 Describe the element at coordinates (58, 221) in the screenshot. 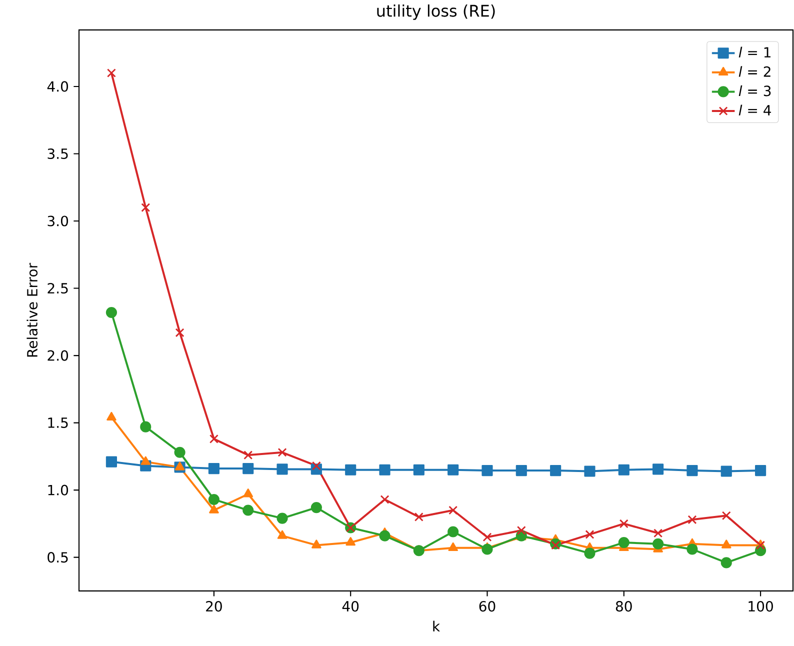

I see `y-tick-label: 3.0` at that location.